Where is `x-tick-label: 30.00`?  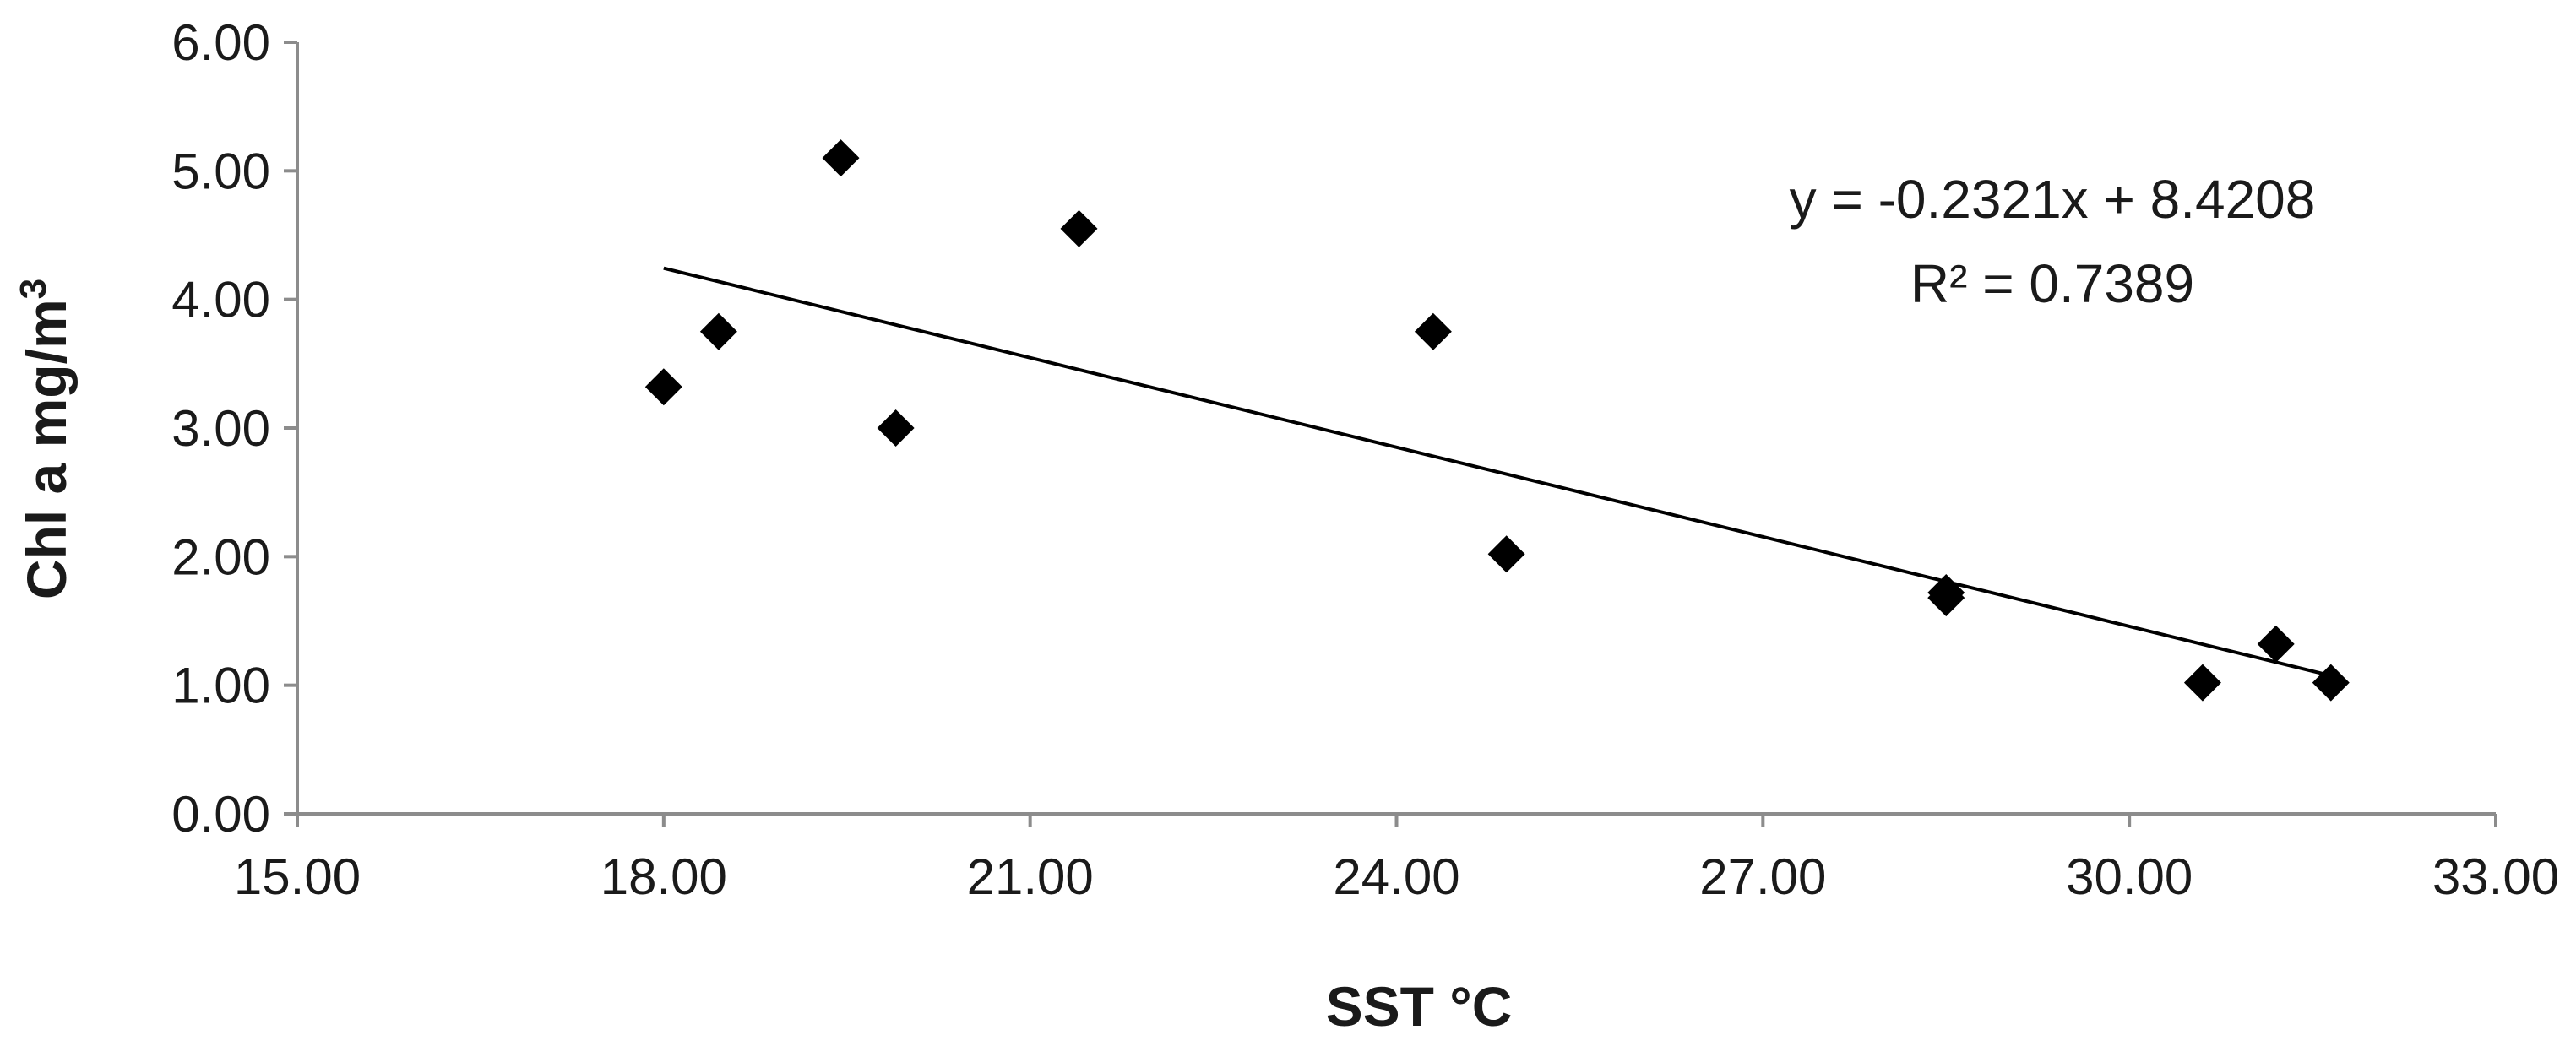
x-tick-label: 30.00 is located at coordinates (2129, 876).